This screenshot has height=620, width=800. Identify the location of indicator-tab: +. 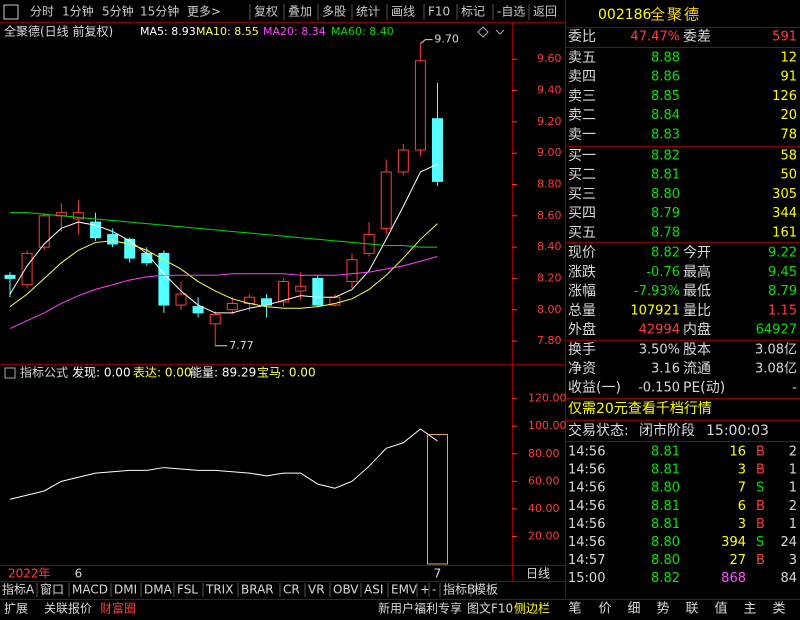
(425, 590).